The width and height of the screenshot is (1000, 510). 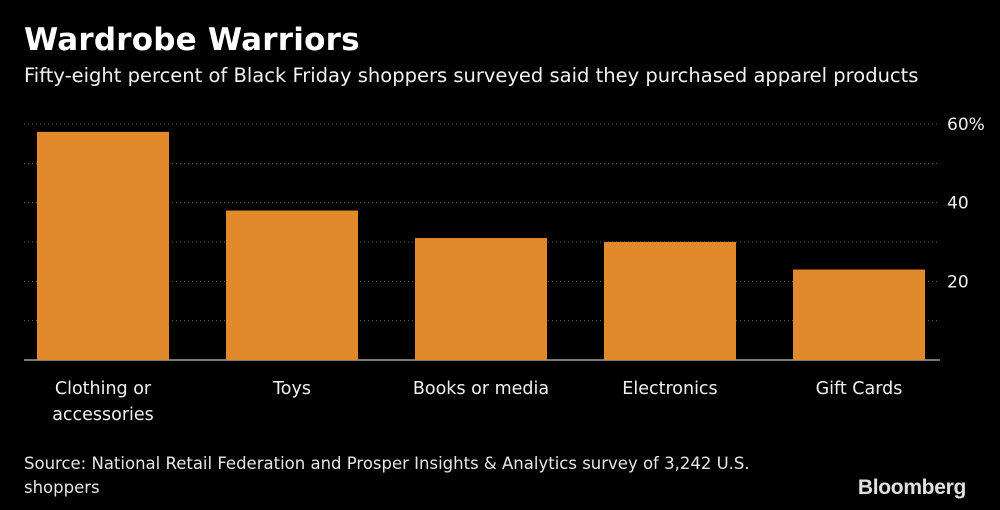 I want to click on x-tick-label: Gift Cards, so click(x=859, y=389).